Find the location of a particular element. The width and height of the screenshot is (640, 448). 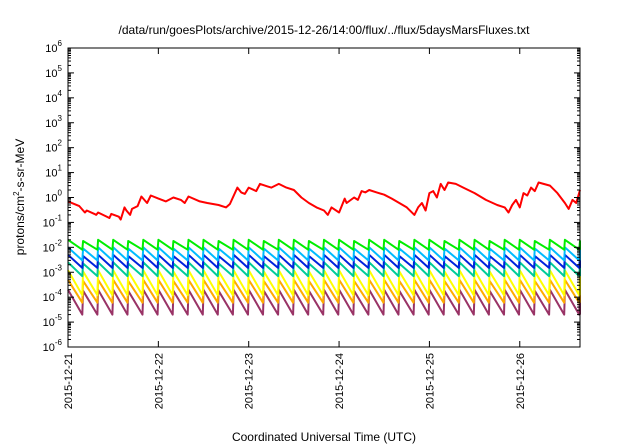

x-tick-label: 2015-12-23 is located at coordinates (250, 381).